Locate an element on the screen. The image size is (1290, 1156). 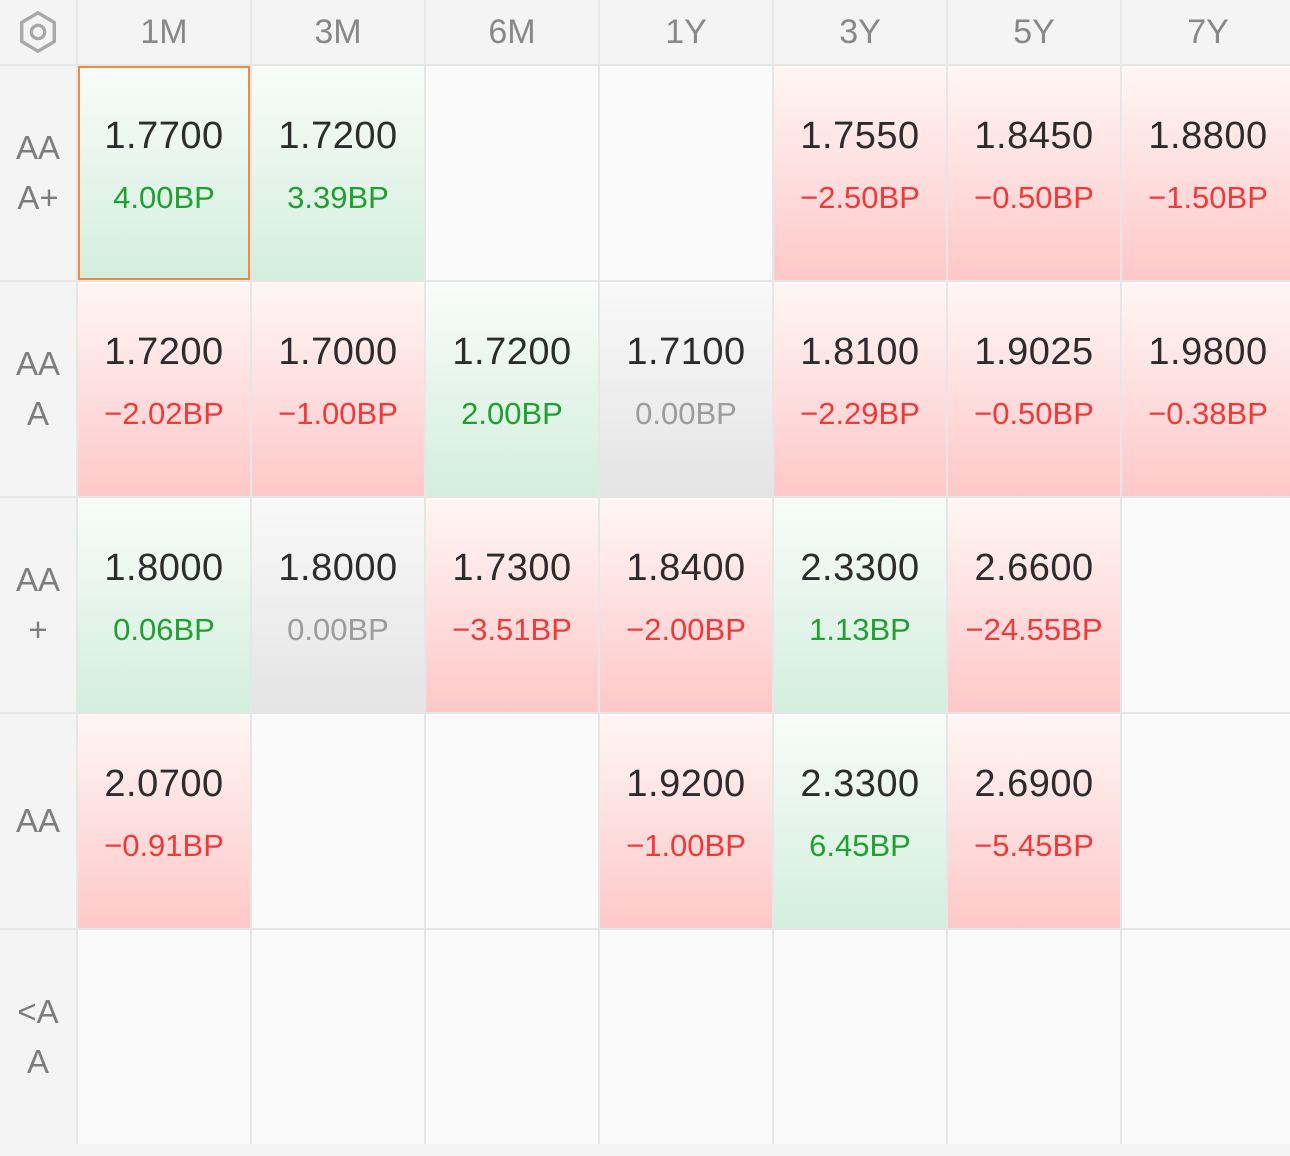
rate-value: 1.9800 is located at coordinates (1208, 351).